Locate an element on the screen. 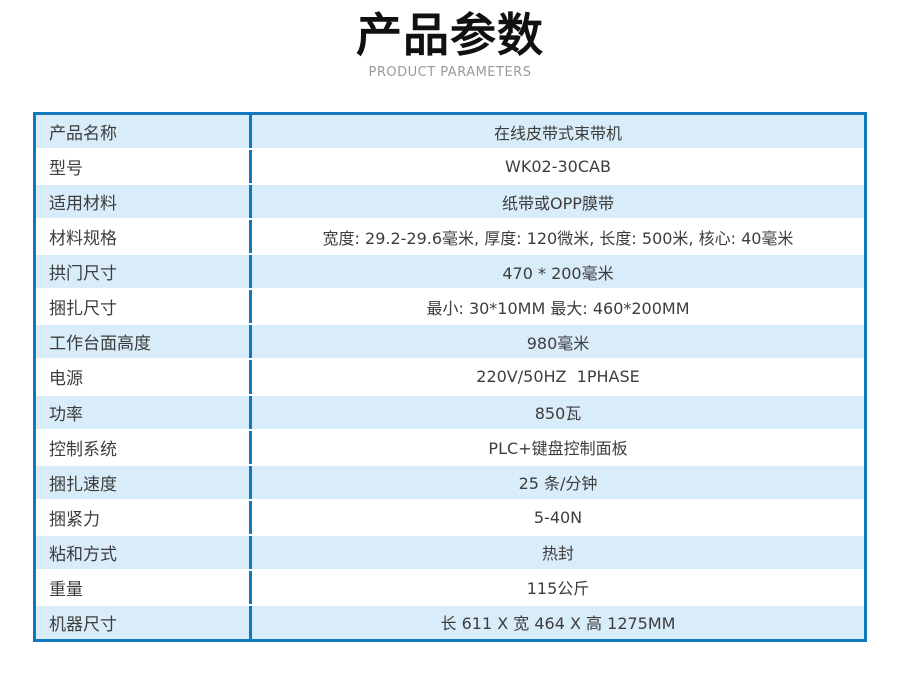 This screenshot has width=900, height=675. spec-value: 在线皮带式束带机 is located at coordinates (557, 133).